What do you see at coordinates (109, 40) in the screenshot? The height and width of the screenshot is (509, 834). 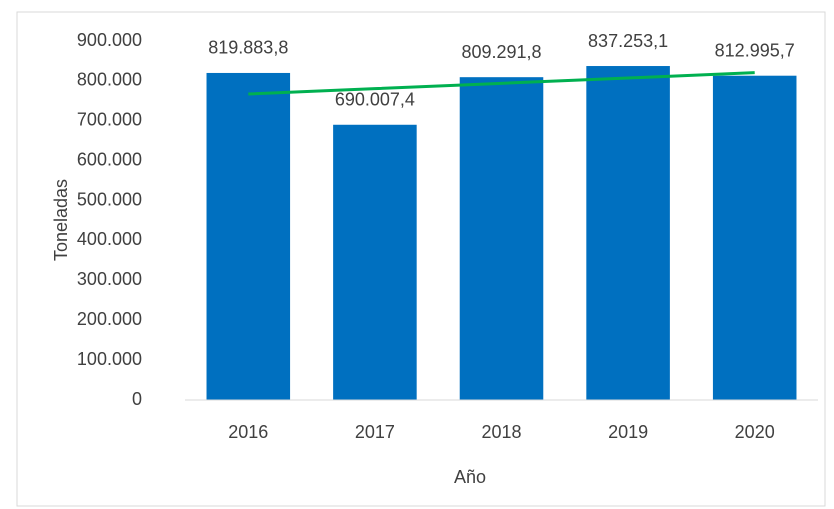 I see `y-tick-label: 900.000` at bounding box center [109, 40].